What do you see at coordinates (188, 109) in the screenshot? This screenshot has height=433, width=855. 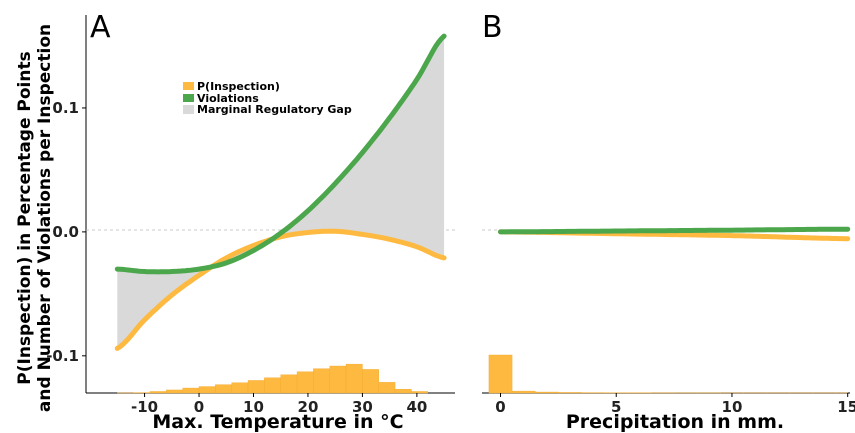 I see `legend-swatch-gap` at bounding box center [188, 109].